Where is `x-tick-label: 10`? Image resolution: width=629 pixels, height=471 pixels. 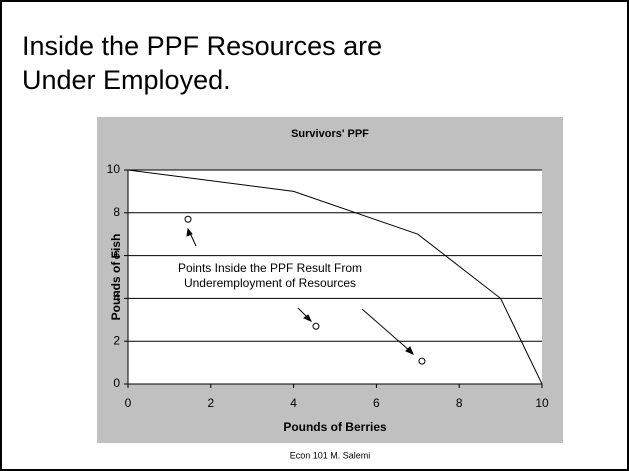
x-tick-label: 10 is located at coordinates (542, 403).